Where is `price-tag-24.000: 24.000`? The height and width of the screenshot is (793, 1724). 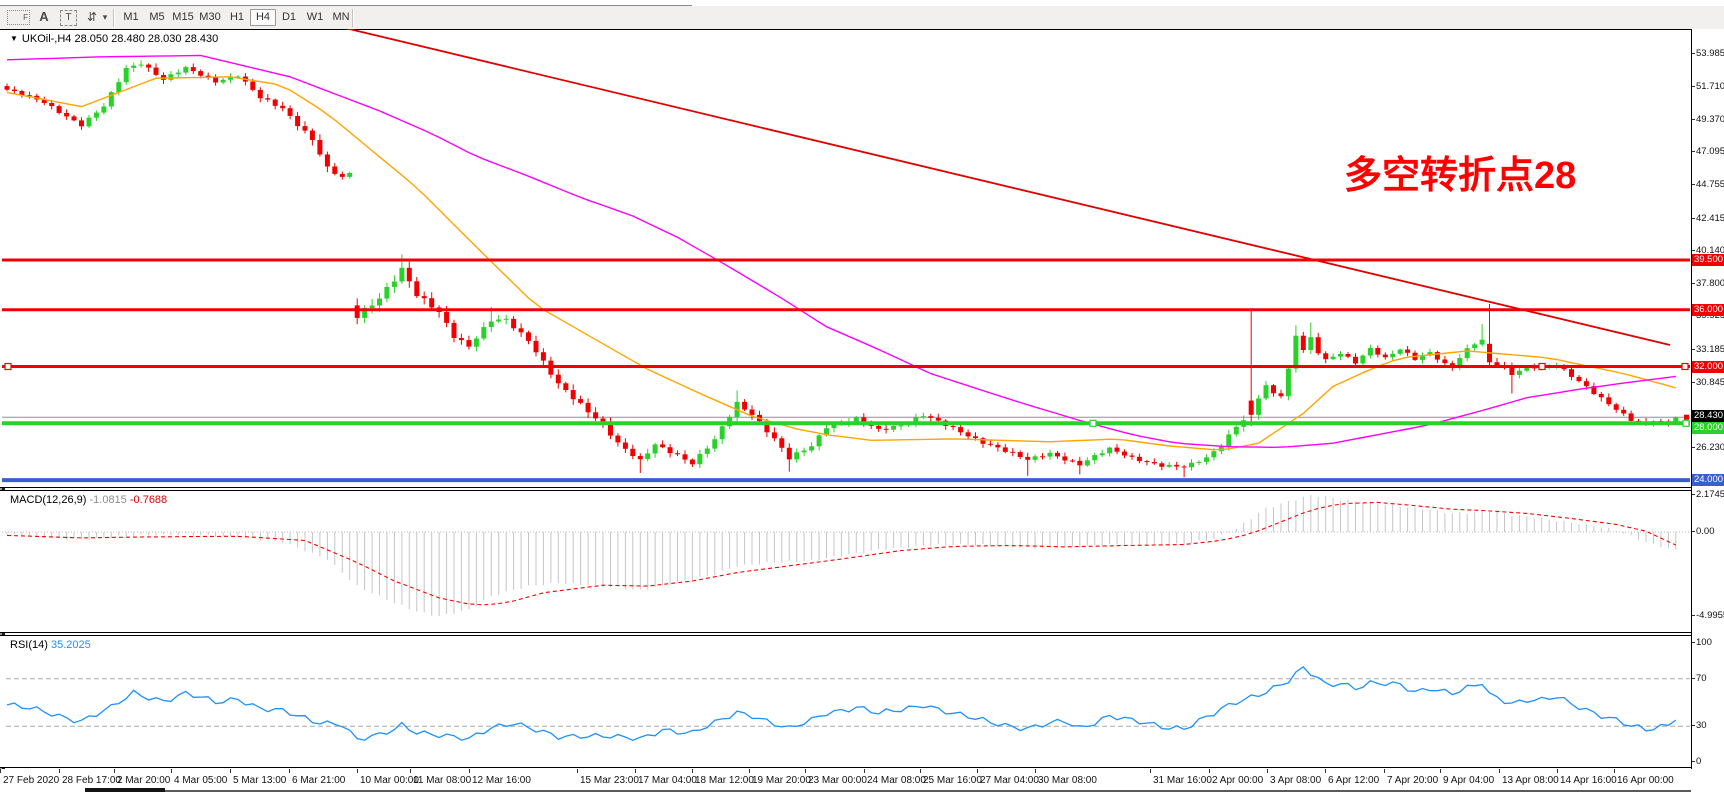 price-tag-24.000: 24.000 is located at coordinates (1708, 480).